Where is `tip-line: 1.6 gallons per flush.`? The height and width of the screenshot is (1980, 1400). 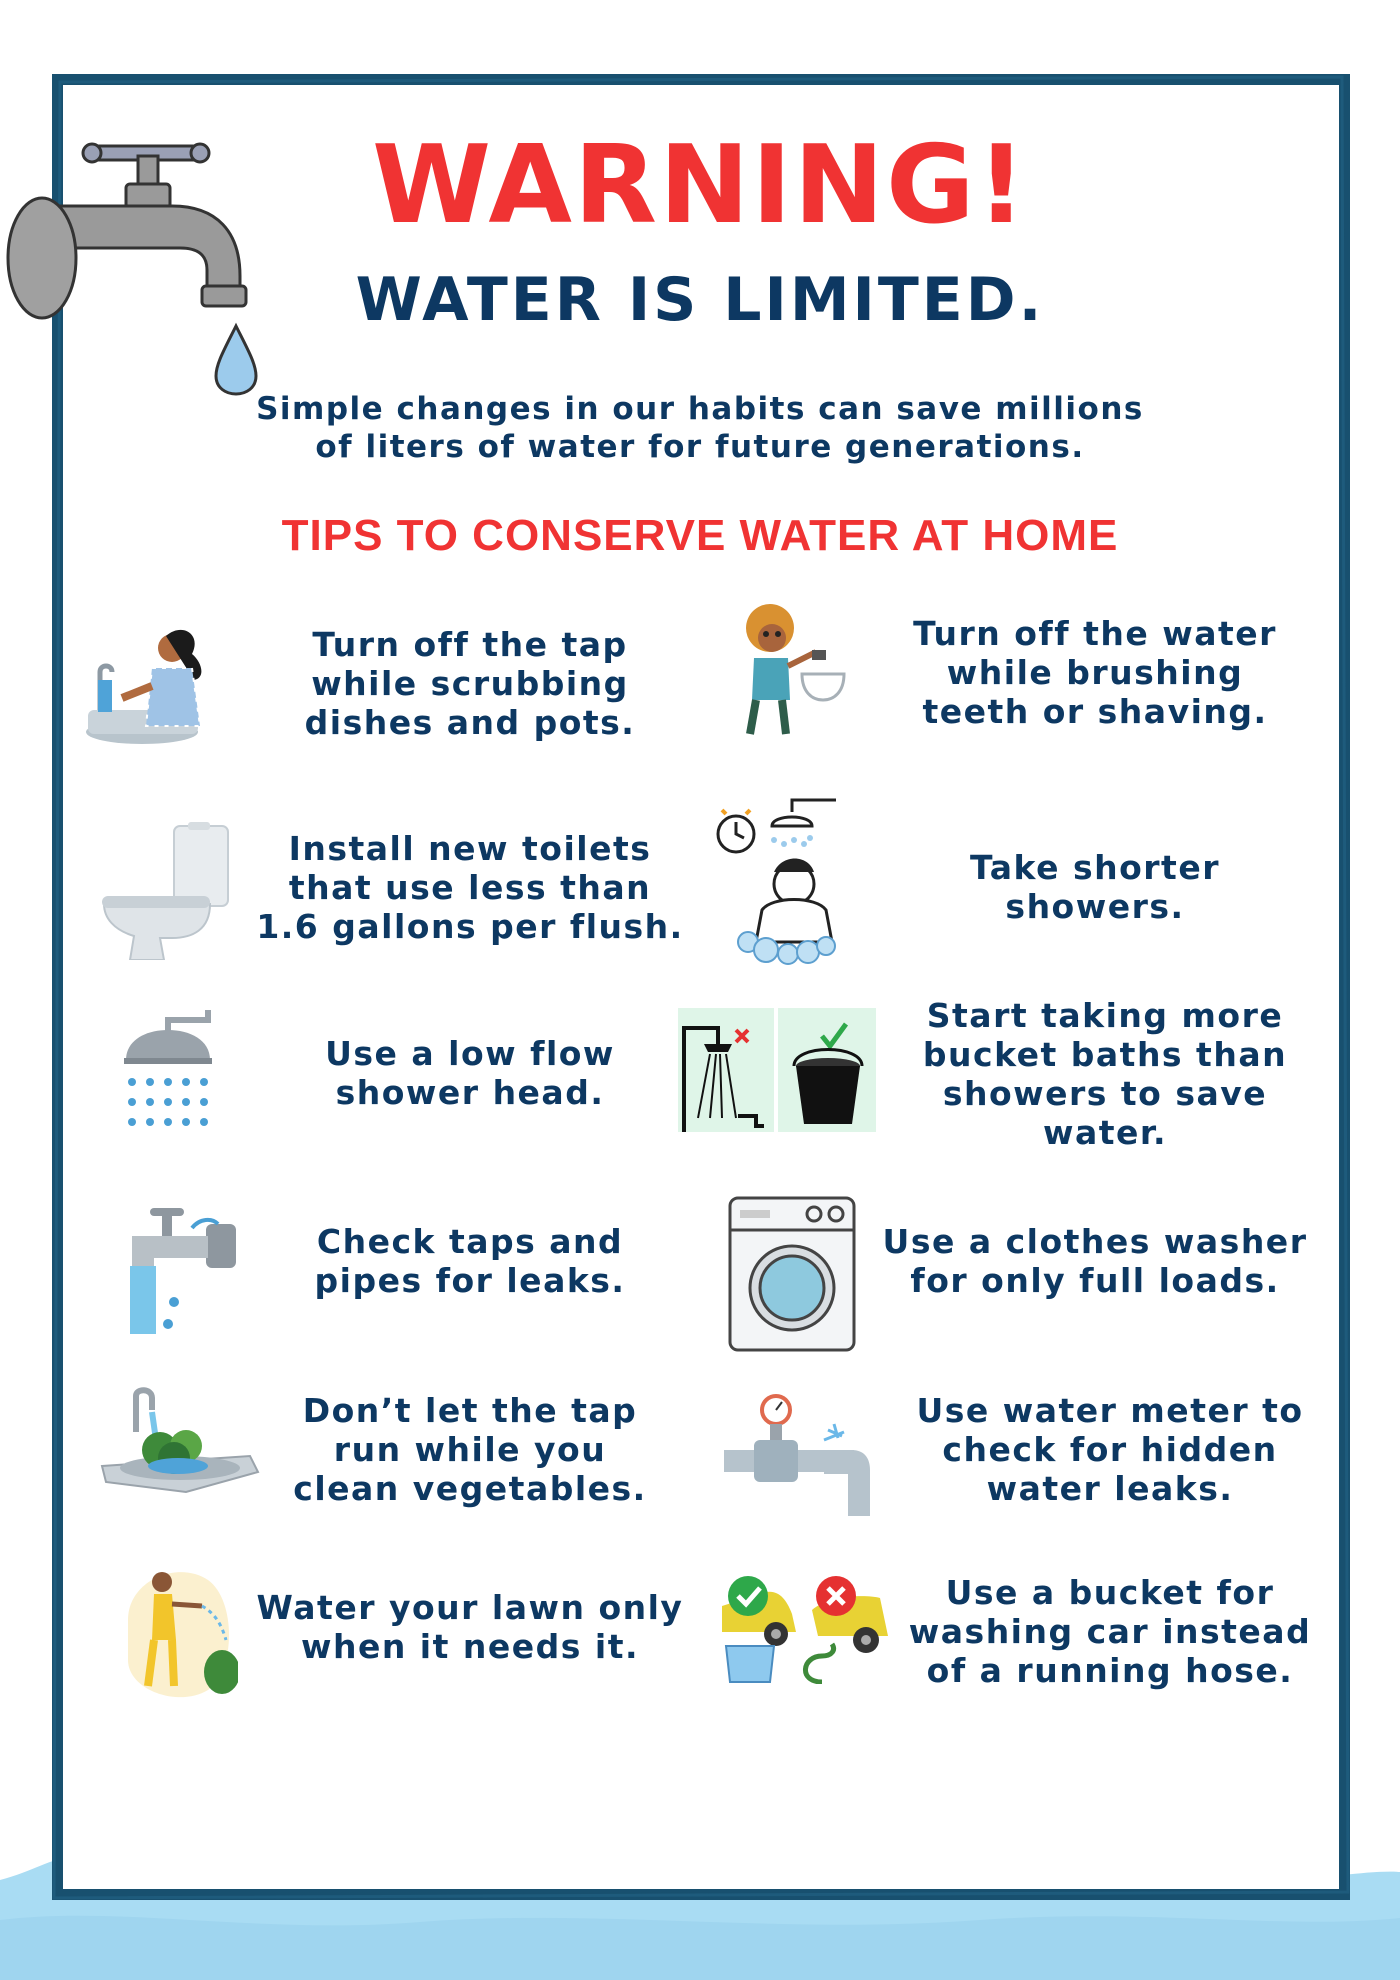 tip-line: 1.6 gallons per flush. is located at coordinates (470, 926).